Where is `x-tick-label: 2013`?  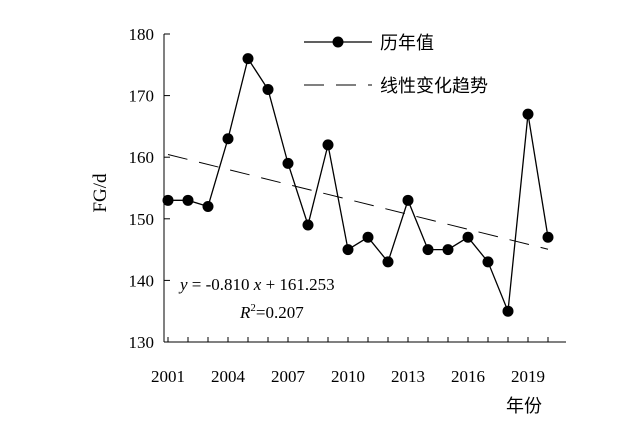 x-tick-label: 2013 is located at coordinates (408, 376).